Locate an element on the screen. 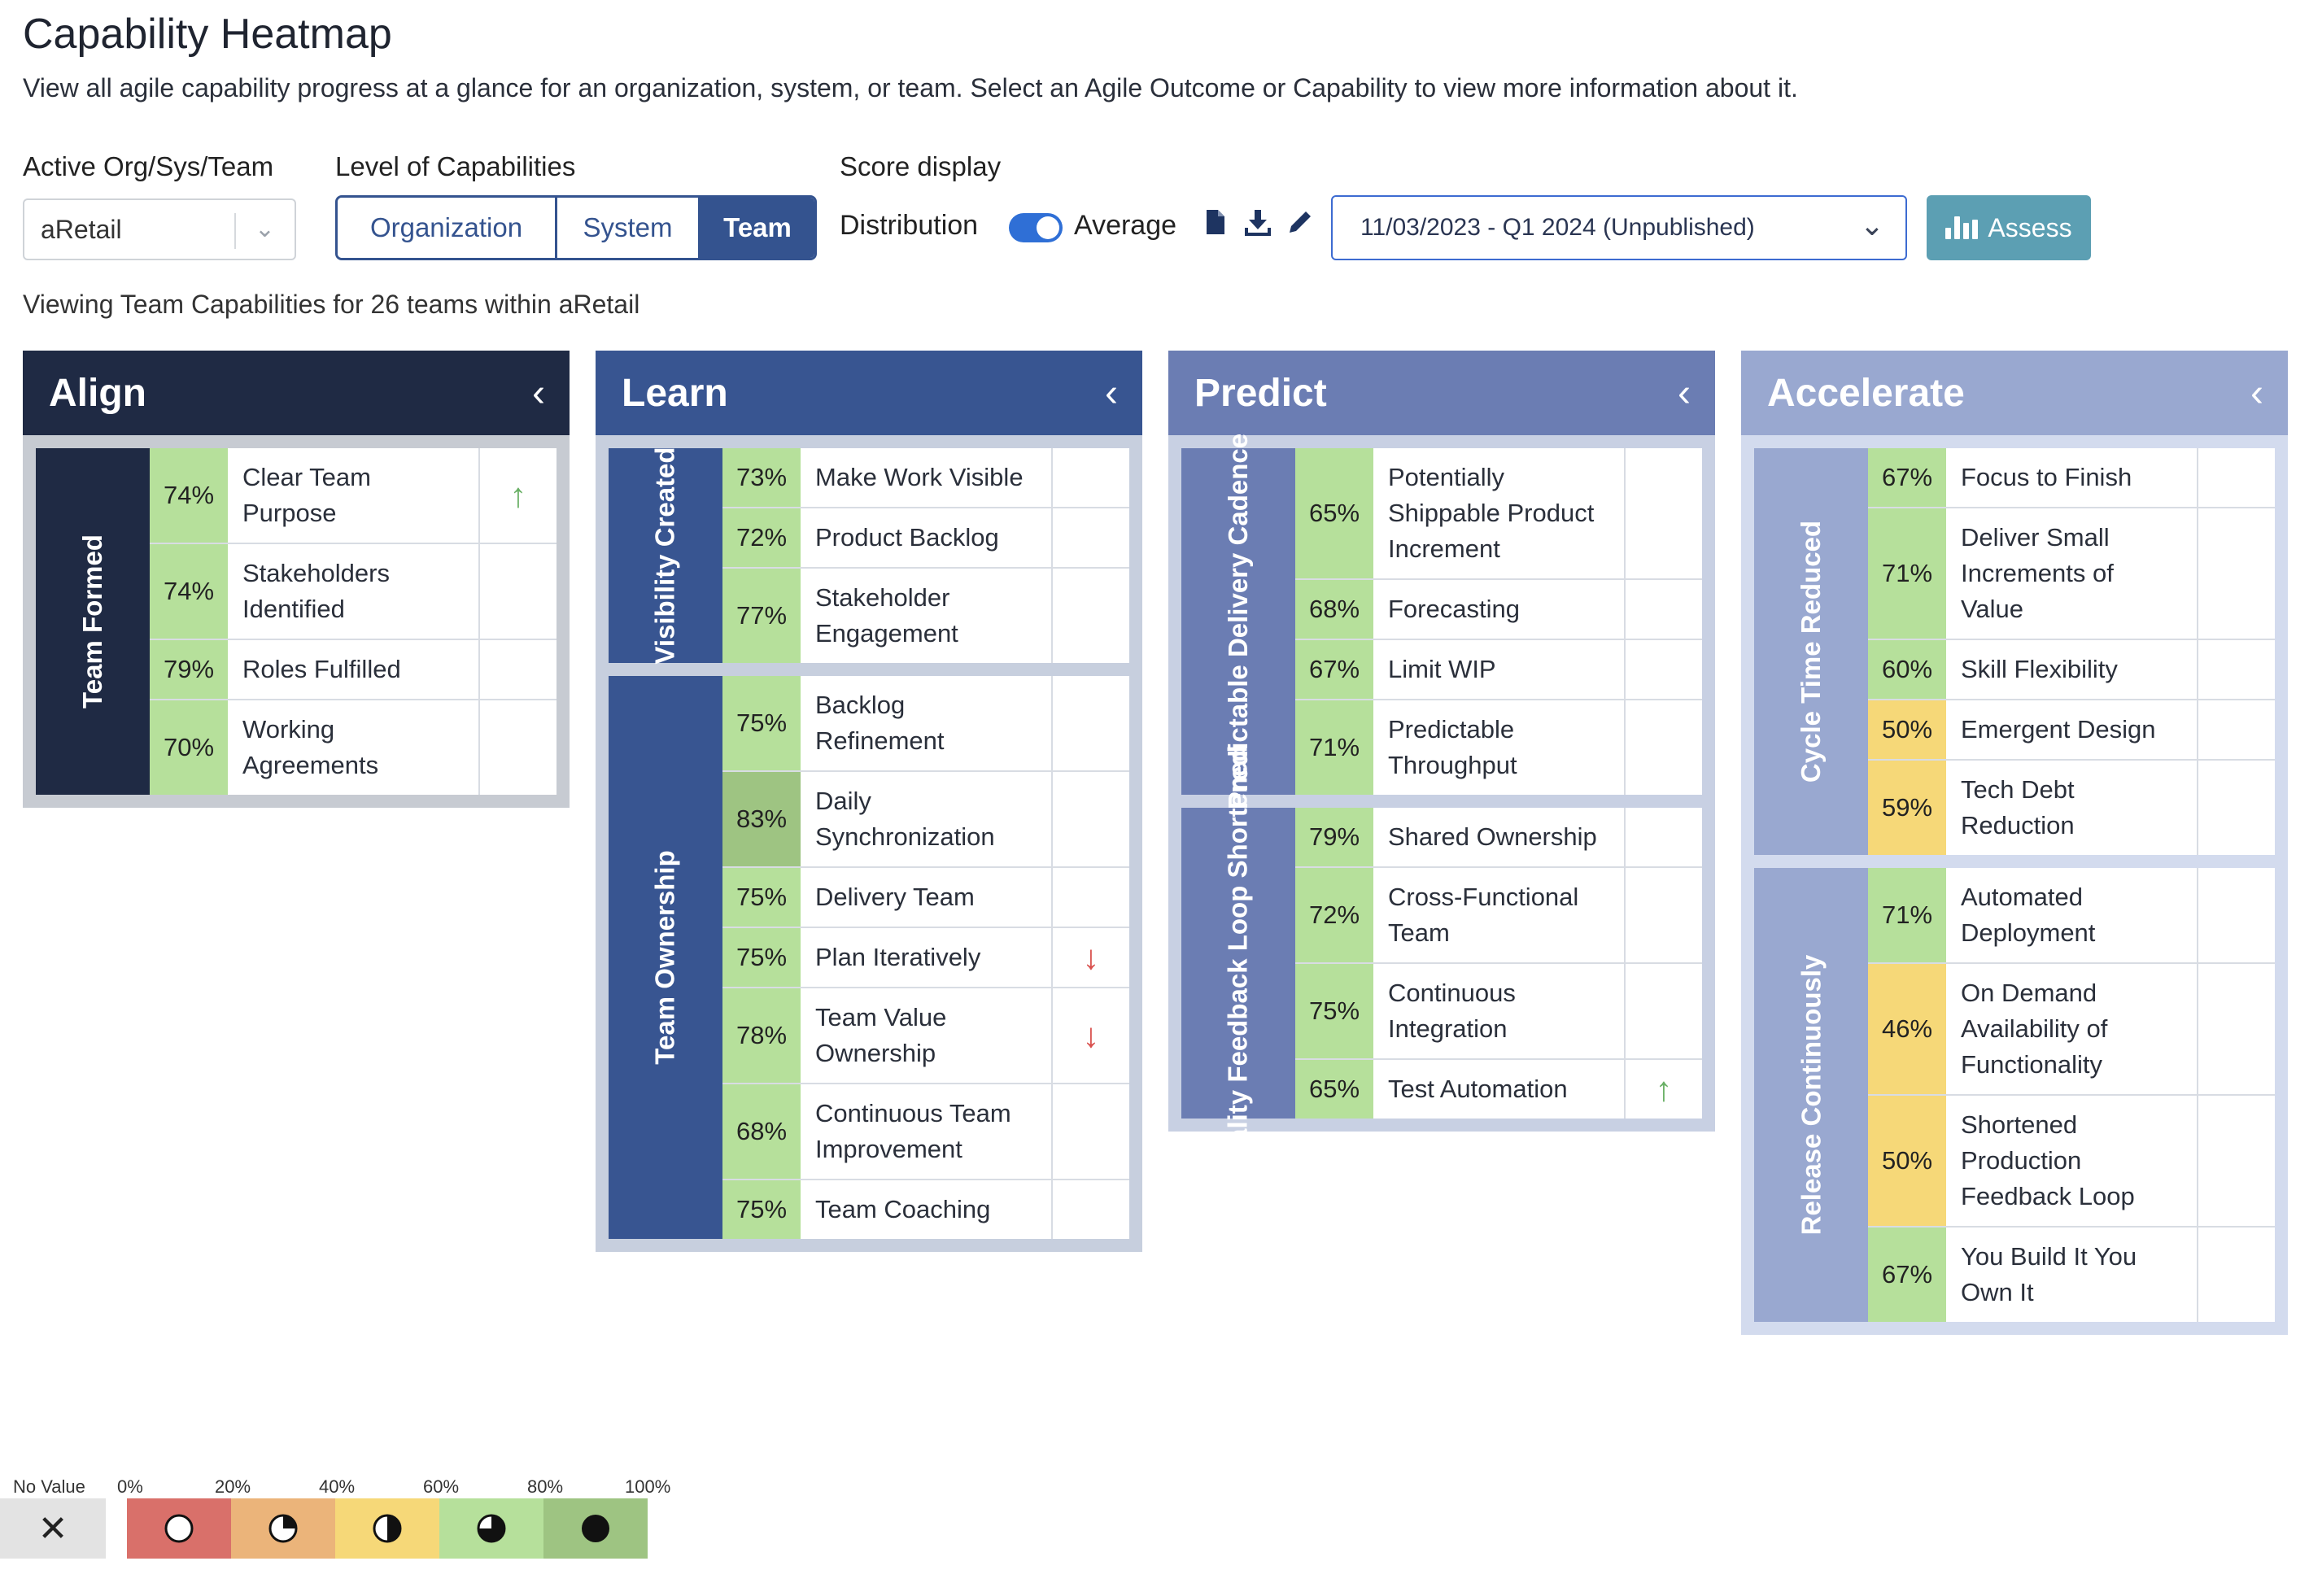  capability-row: 68% Continuous Team Improvement is located at coordinates (925, 1132).